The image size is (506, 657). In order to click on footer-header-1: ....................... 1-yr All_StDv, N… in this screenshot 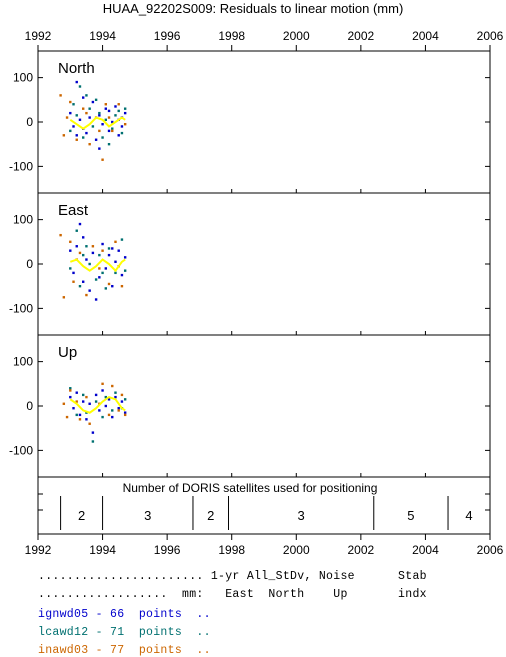, I will do `click(232, 576)`.